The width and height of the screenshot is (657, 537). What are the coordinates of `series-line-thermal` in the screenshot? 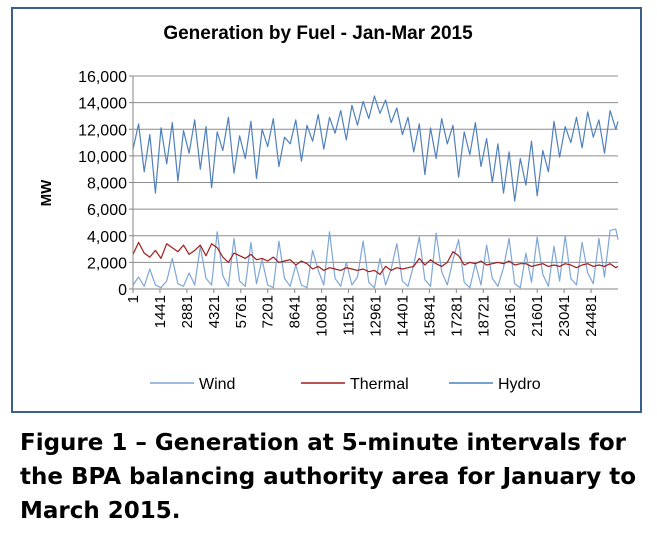 It's located at (375, 258).